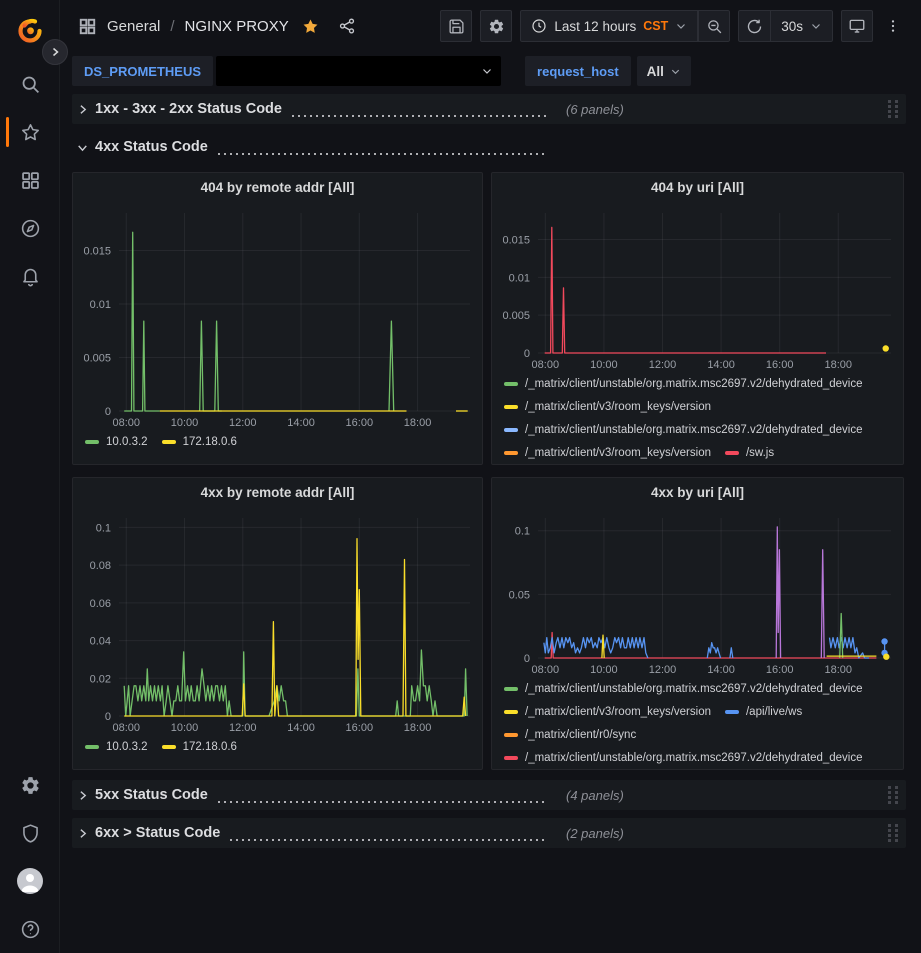  I want to click on row-header-4xx: 4xx Status Code, so click(489, 147).